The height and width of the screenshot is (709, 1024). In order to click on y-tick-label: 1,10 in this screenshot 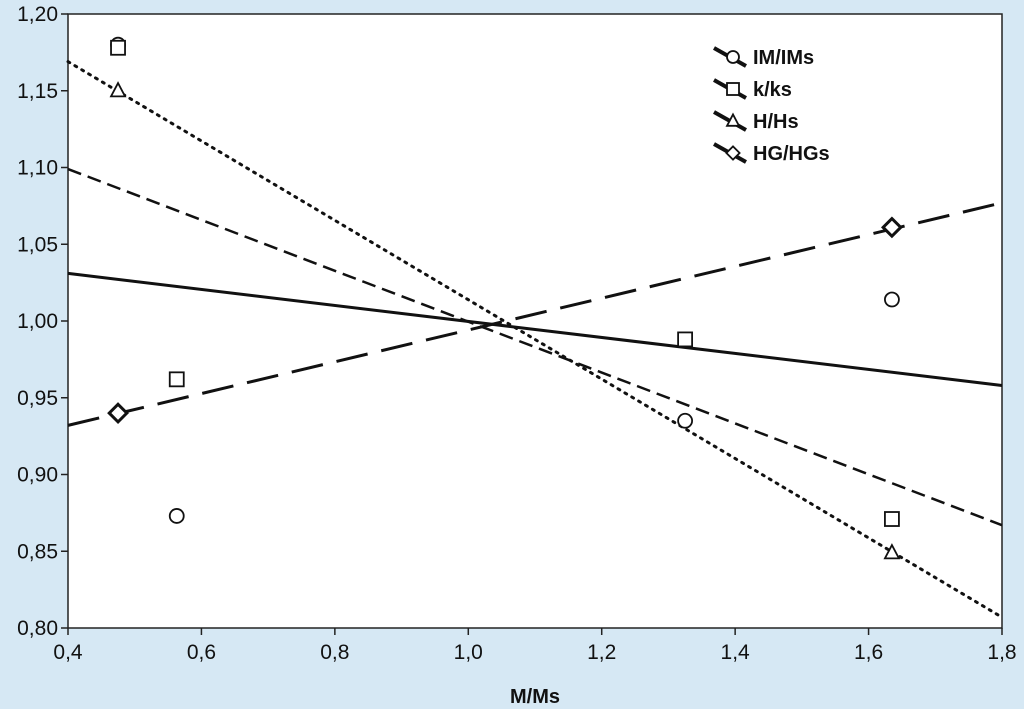, I will do `click(37, 168)`.